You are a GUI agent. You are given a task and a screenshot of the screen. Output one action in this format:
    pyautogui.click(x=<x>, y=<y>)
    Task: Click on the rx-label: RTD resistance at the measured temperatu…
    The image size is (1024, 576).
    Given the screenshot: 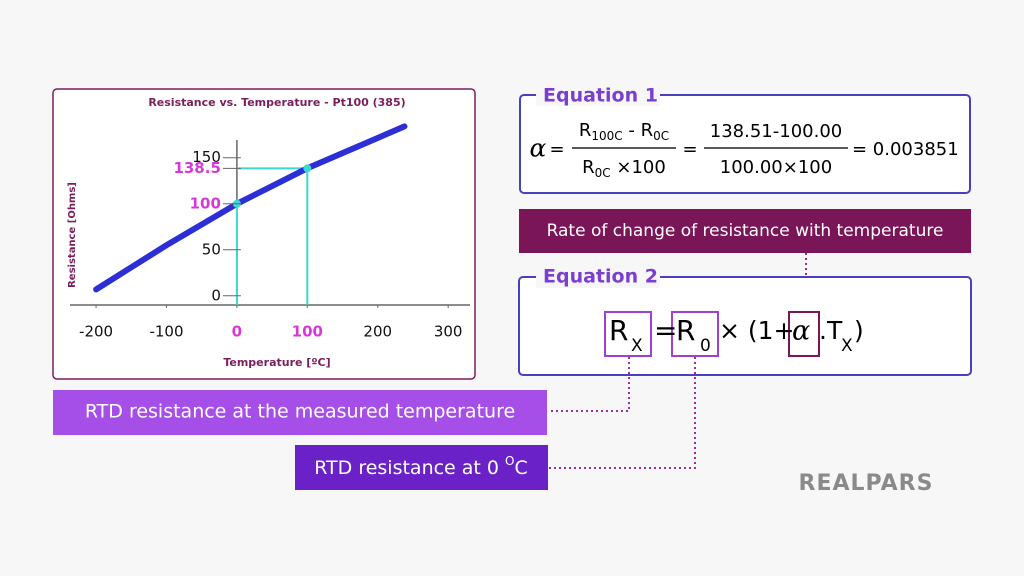 What is the action you would take?
    pyautogui.click(x=300, y=412)
    